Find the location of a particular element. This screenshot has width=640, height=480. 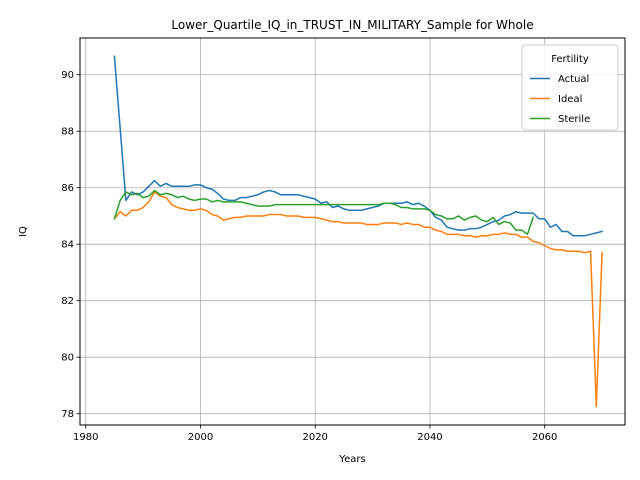

y-tick-label: 78 is located at coordinates (67, 414).